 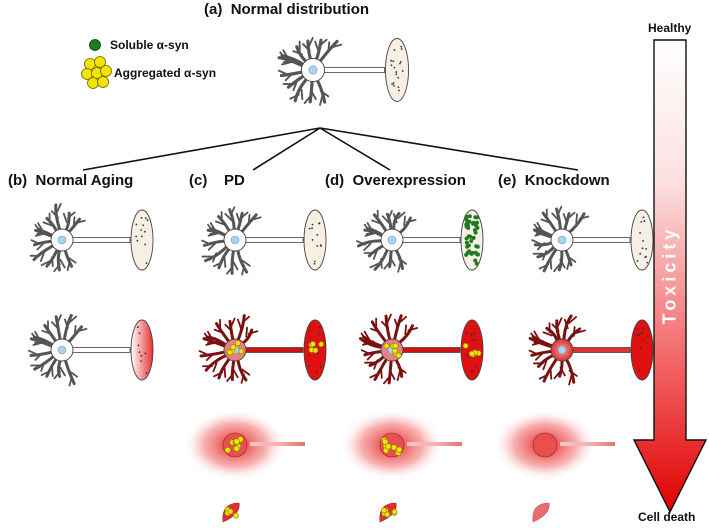 What do you see at coordinates (409, 180) in the screenshot?
I see `panel-d-title: Overexpression` at bounding box center [409, 180].